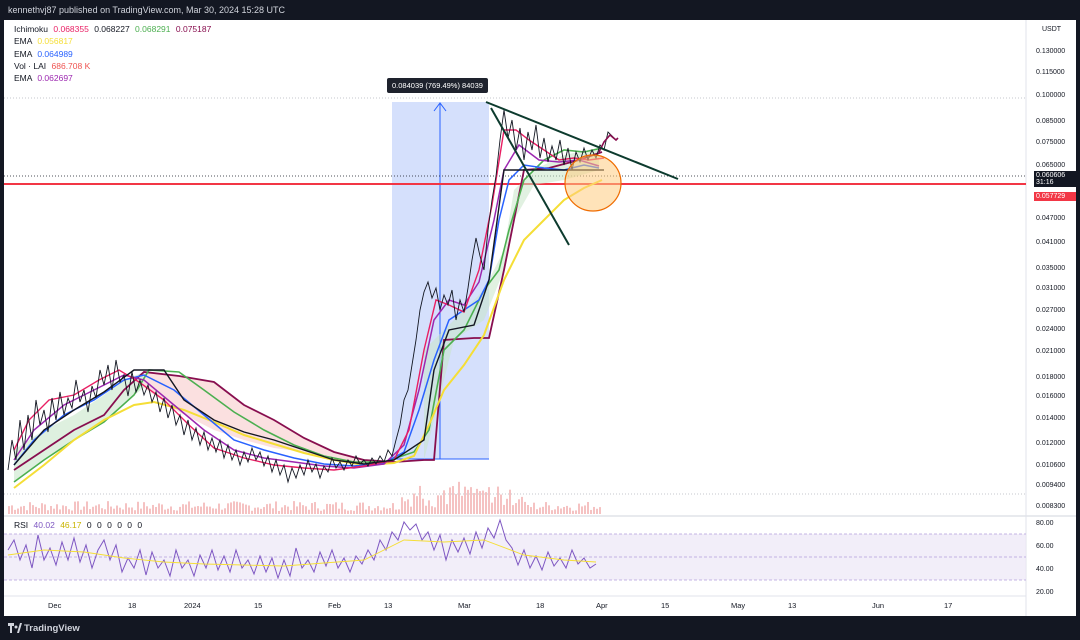  Describe the element at coordinates (1050, 377) in the screenshot. I see `price-tick-label: 0.018000` at that location.